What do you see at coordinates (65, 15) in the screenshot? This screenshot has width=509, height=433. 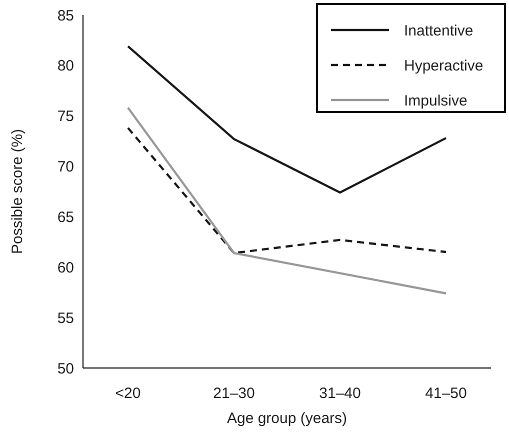 I see `y-tick-label: 85` at bounding box center [65, 15].